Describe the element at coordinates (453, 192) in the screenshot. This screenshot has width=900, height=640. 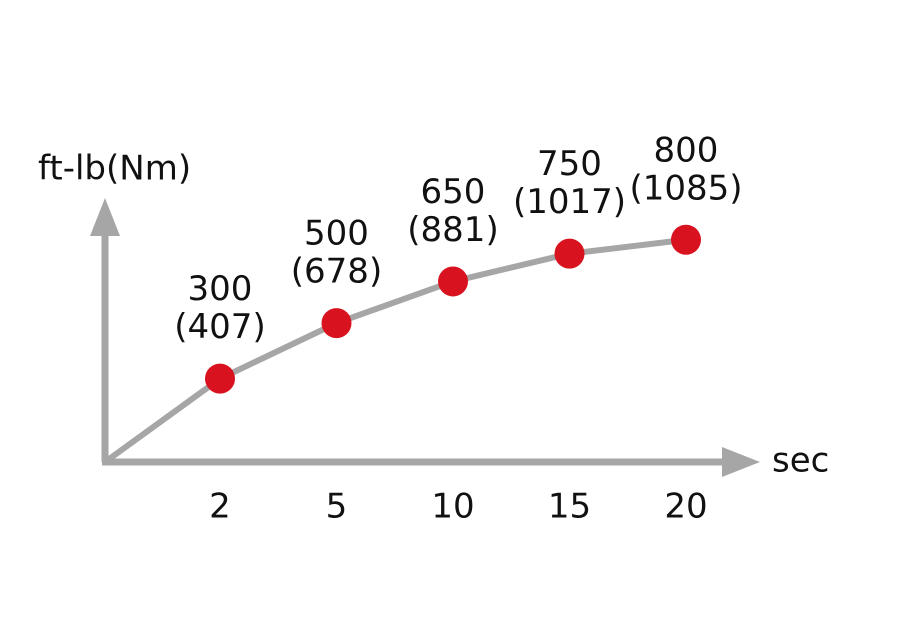
I see `value-label: 650` at that location.